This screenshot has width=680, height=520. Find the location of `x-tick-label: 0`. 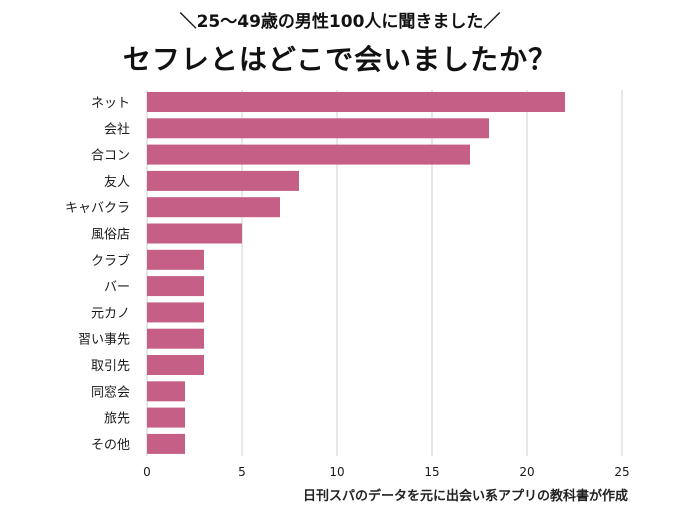

x-tick-label: 0 is located at coordinates (147, 472).